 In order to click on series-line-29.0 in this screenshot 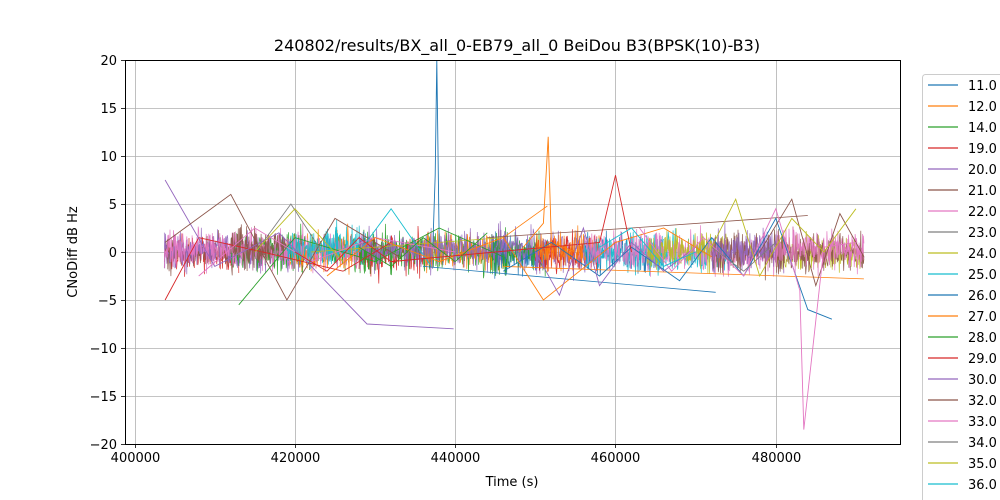, I will do `click(463, 223)`.